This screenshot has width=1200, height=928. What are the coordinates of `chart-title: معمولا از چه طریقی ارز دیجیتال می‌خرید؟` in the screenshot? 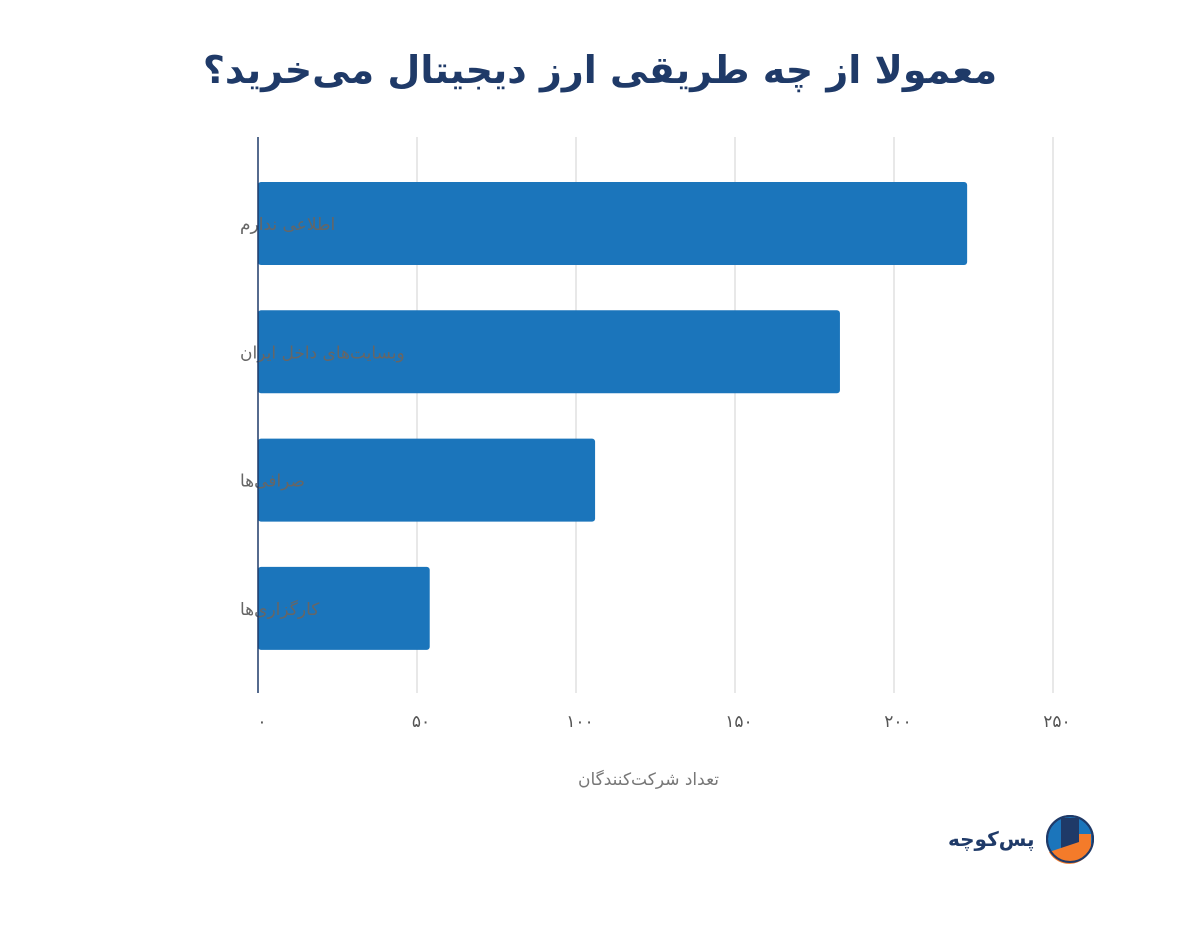 It's located at (600, 70).